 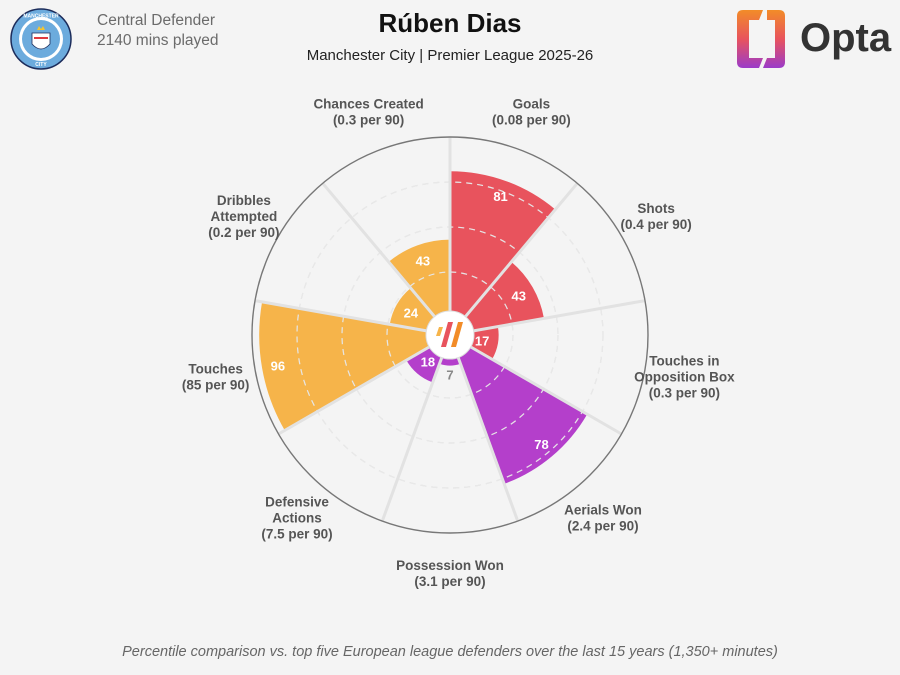 I want to click on category-label: Shots (0.4 per 90), so click(x=655, y=216).